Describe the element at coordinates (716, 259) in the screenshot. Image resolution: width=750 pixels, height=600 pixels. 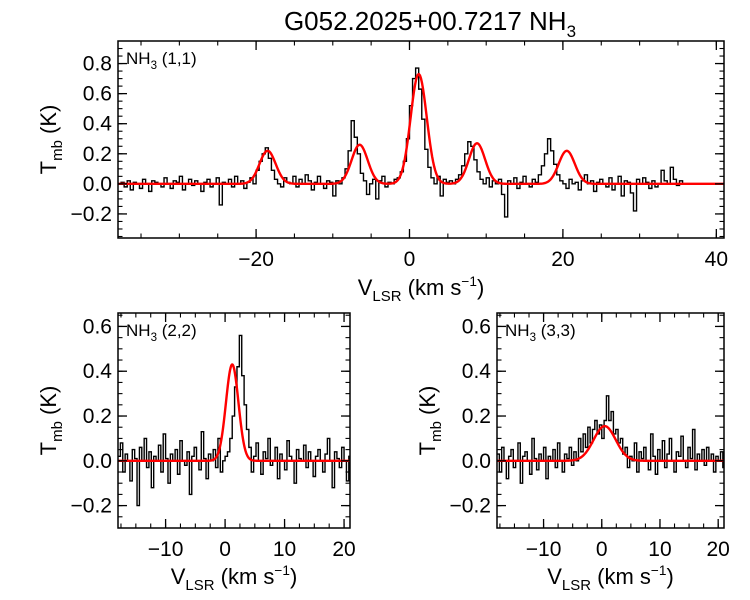
I see `x-tick-label: 40` at that location.